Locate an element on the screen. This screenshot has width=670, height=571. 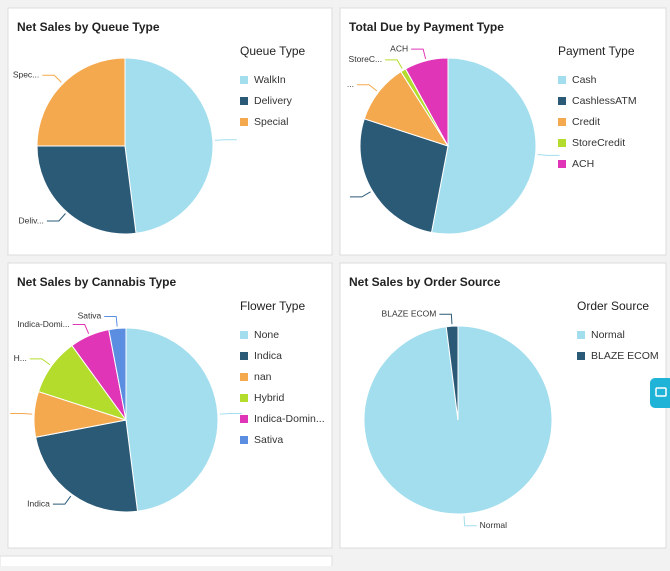
legend-label: ACH is located at coordinates (583, 164).